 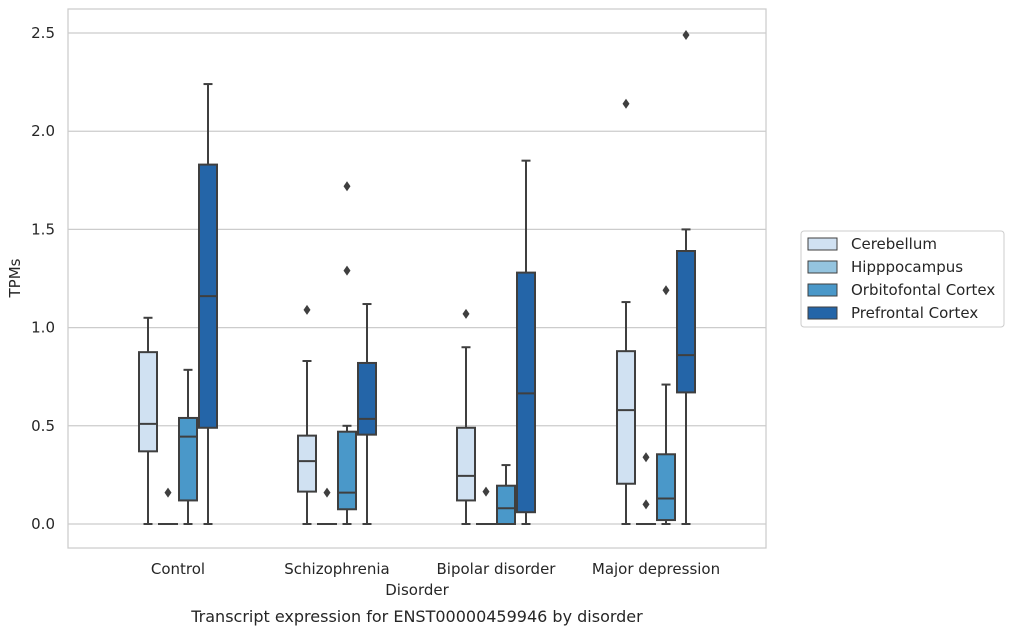 I want to click on x-tick-label: Control, so click(x=178, y=569).